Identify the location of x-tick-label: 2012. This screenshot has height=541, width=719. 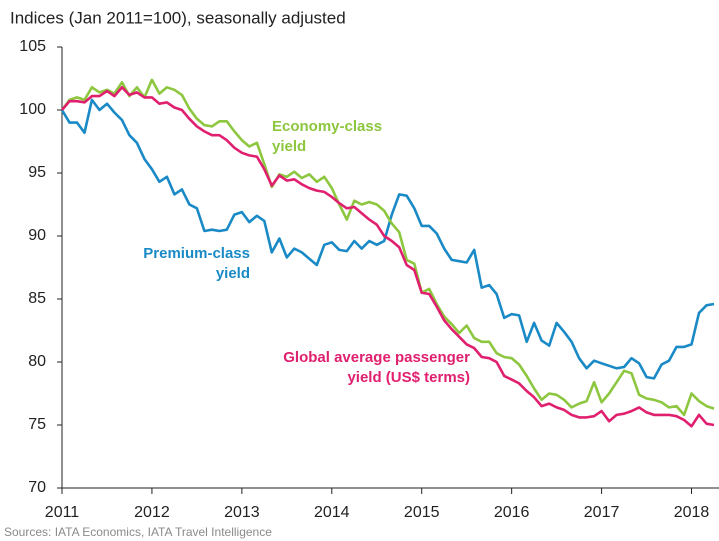
(152, 512).